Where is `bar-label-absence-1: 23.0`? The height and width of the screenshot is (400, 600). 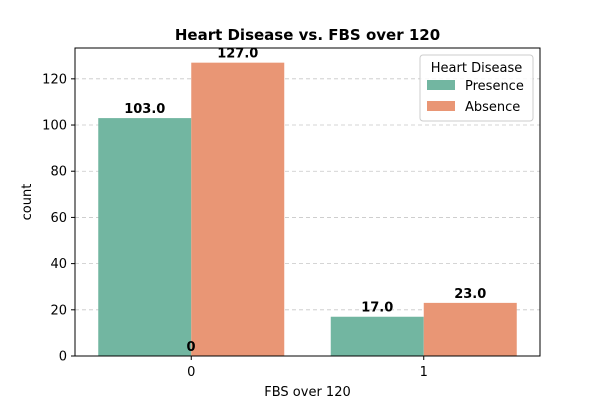 bar-label-absence-1: 23.0 is located at coordinates (470, 294).